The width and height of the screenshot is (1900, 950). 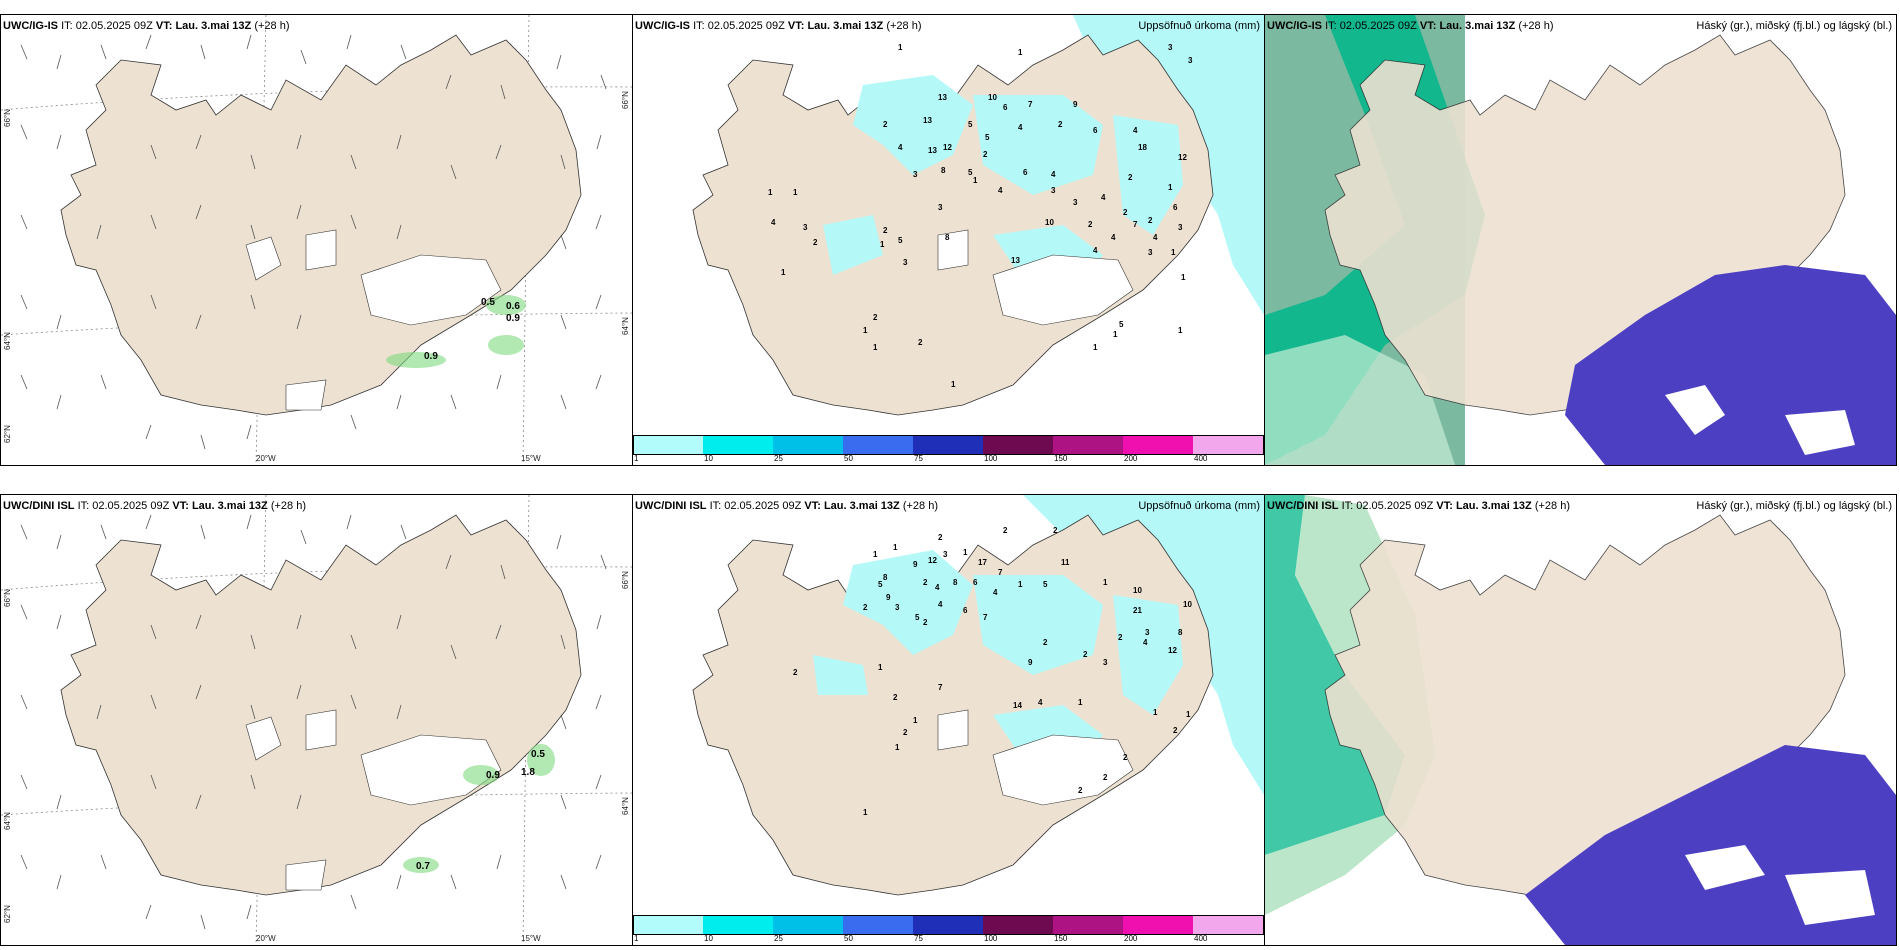 I want to click on colorbar-tick: 150, so click(x=1061, y=938).